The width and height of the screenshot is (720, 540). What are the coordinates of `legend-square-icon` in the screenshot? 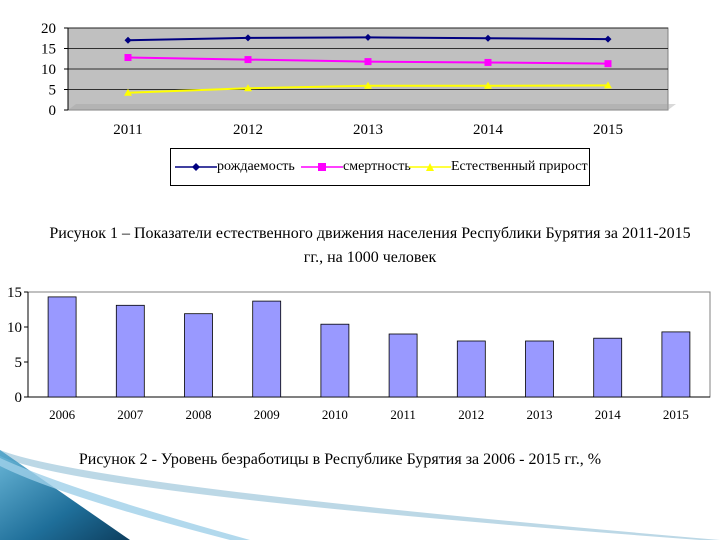 It's located at (322, 166).